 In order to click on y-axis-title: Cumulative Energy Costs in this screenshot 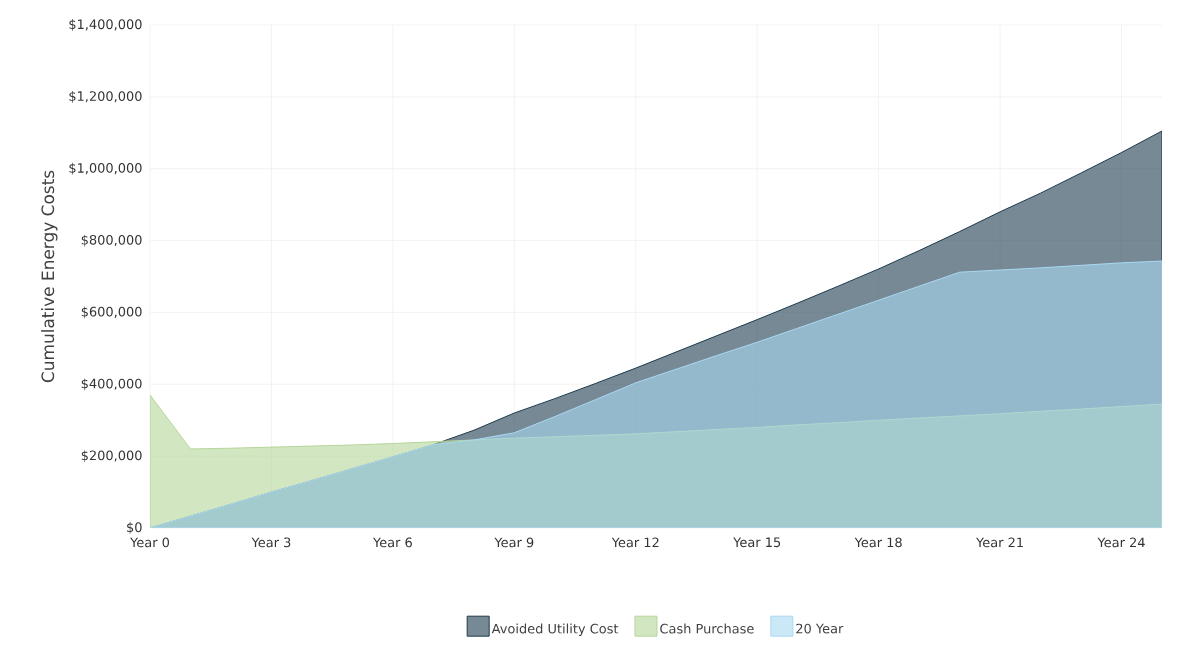, I will do `click(49, 276)`.